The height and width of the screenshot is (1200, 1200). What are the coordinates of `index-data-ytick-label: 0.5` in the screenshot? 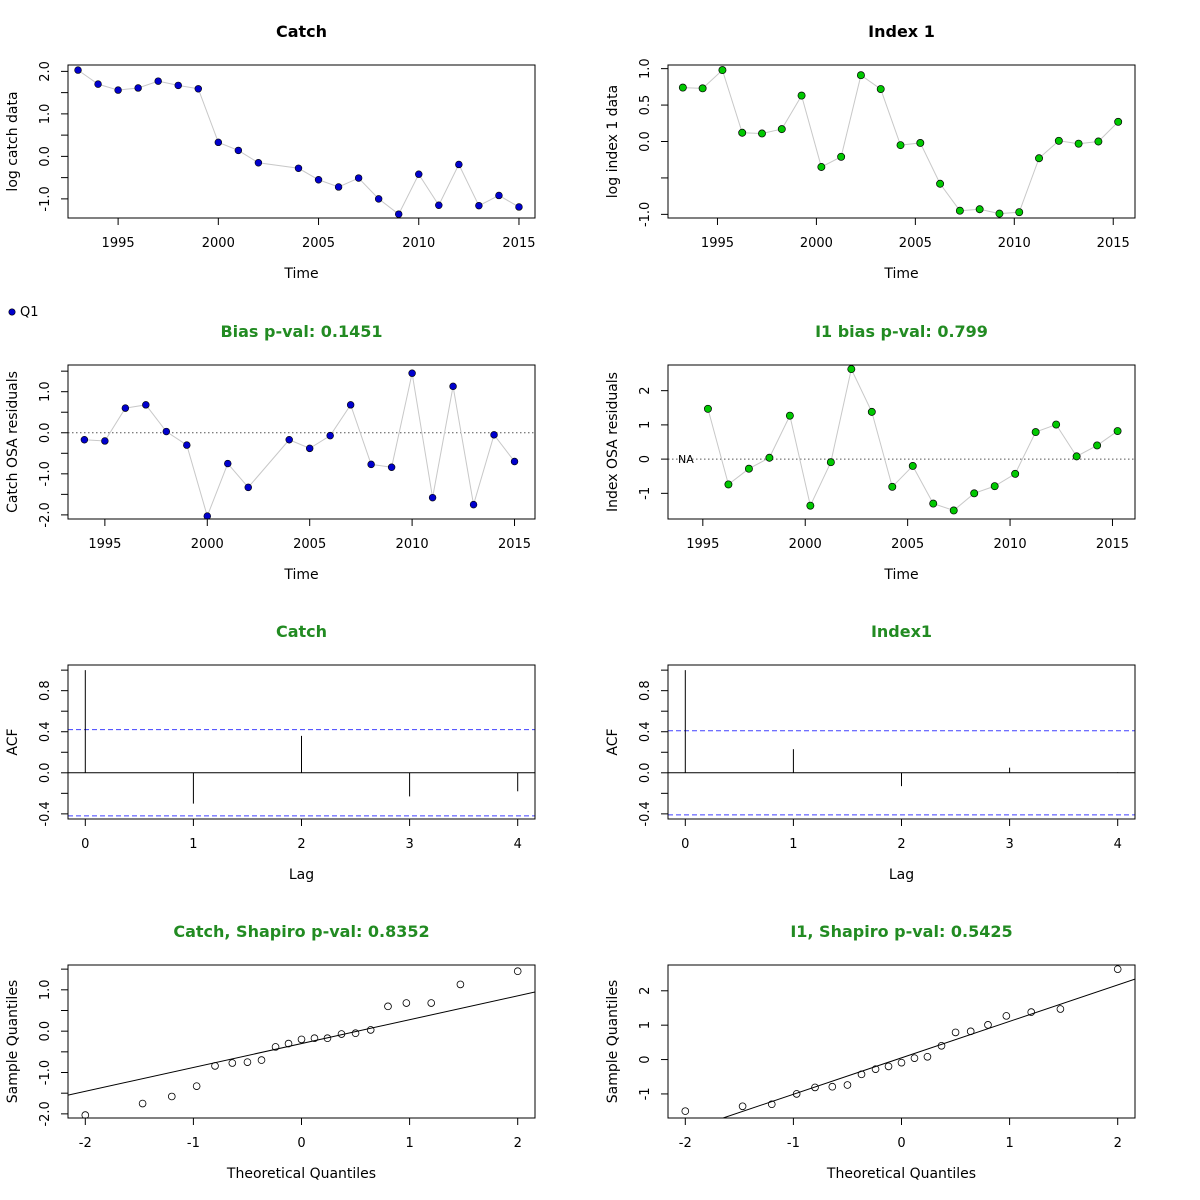 It's located at (645, 105).